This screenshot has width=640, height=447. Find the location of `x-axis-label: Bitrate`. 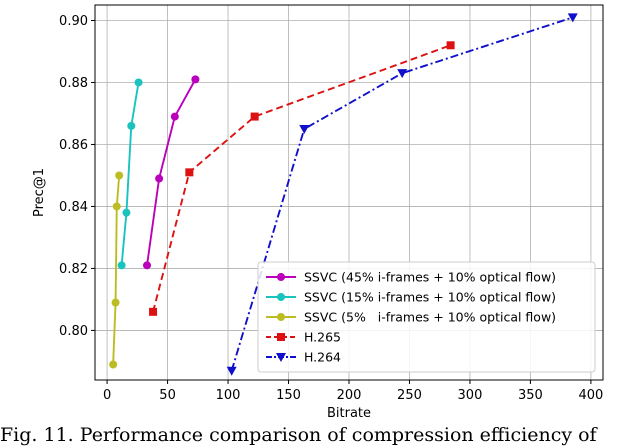

x-axis-label: Bitrate is located at coordinates (349, 413).